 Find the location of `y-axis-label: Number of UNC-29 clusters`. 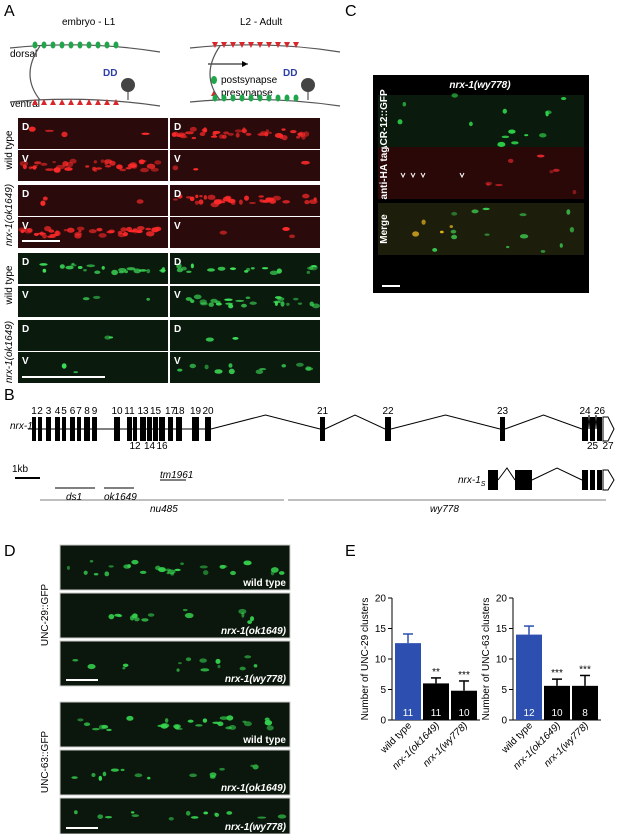

y-axis-label: Number of UNC-29 clusters is located at coordinates (365, 659).